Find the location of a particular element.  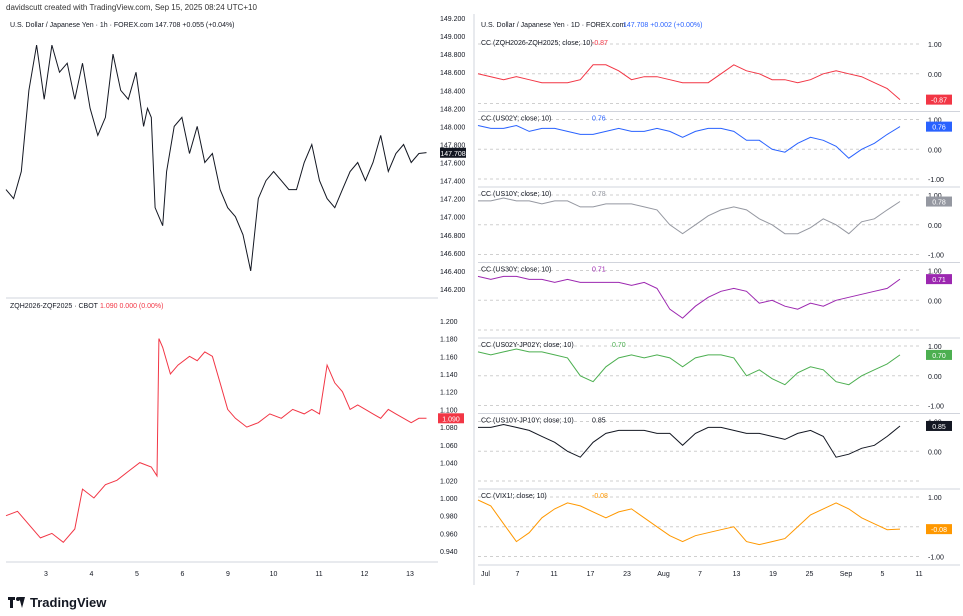

cc-pane-last-badge: 0.78 is located at coordinates (939, 203).